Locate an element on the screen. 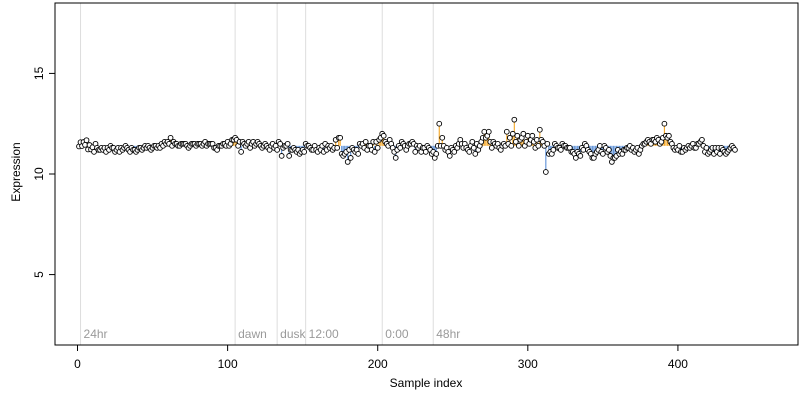 The height and width of the screenshot is (400, 800). x-tick-label: 0 is located at coordinates (77, 364).